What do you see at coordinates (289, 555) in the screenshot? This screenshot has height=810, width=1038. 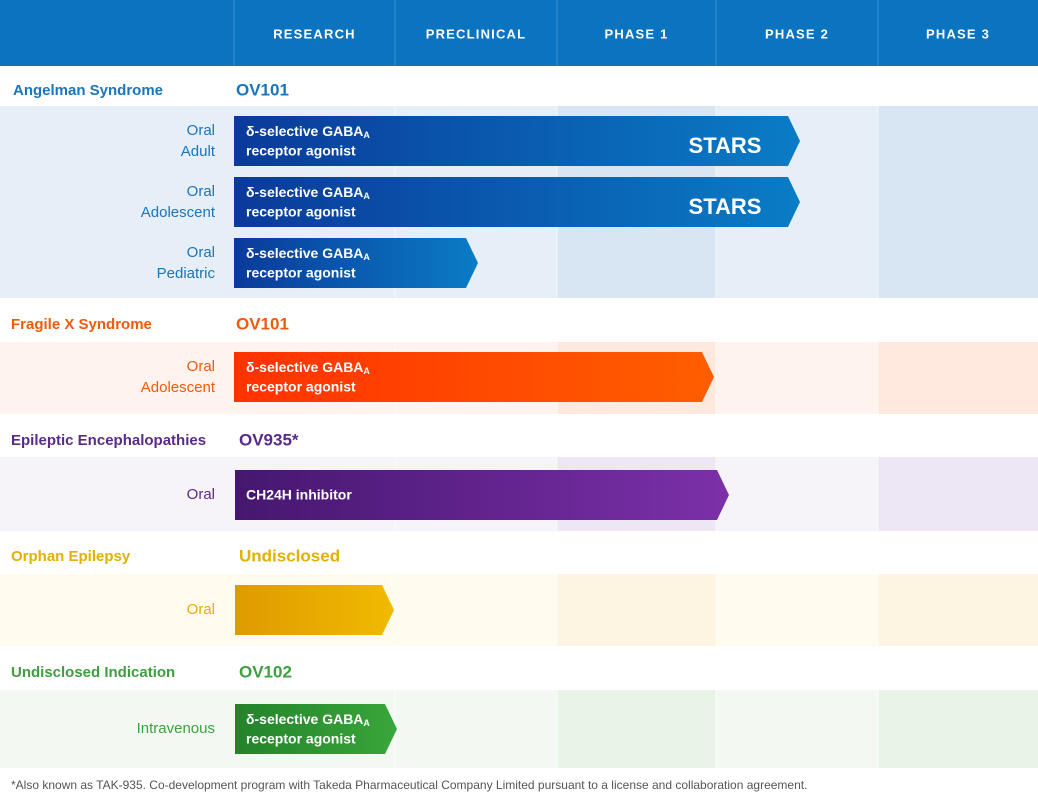 I see `compound: Undisclosed` at bounding box center [289, 555].